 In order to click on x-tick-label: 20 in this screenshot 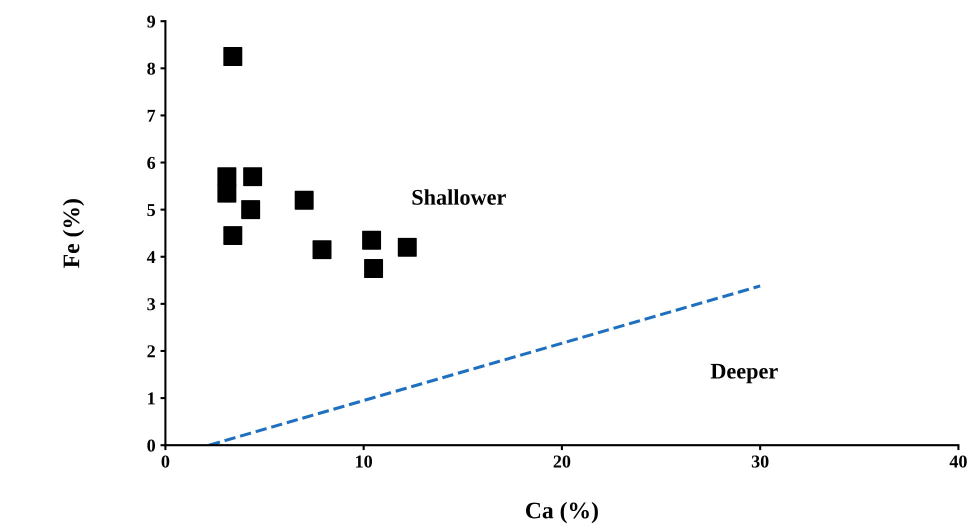, I will do `click(562, 461)`.